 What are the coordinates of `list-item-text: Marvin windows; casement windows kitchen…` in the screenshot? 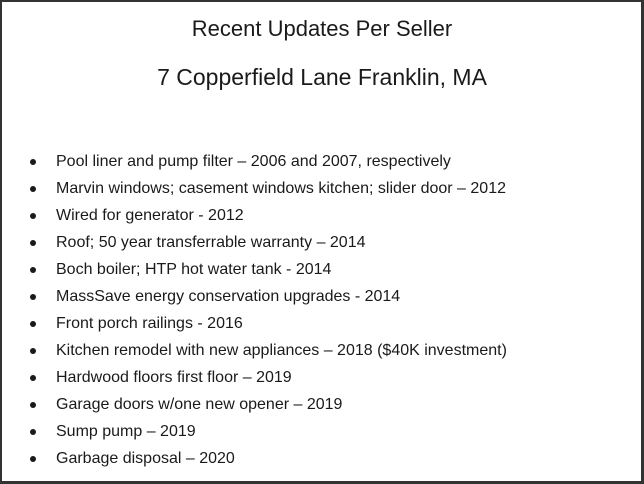 It's located at (281, 188).